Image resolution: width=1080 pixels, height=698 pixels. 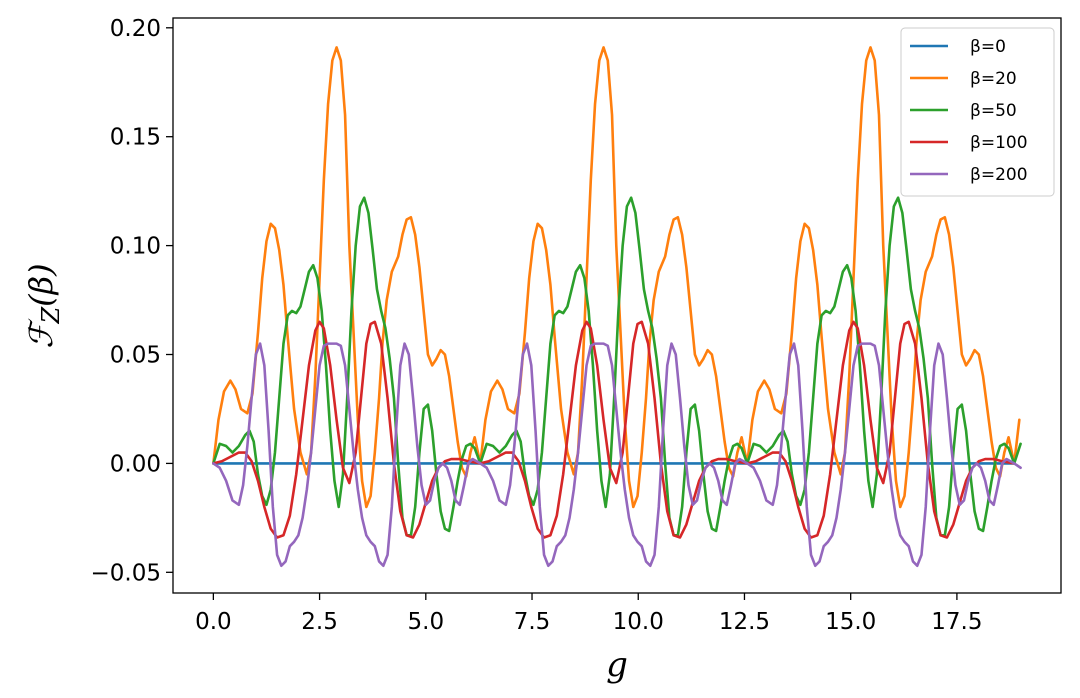 What do you see at coordinates (135, 138) in the screenshot?
I see `y-tick-label: 0.15` at bounding box center [135, 138].